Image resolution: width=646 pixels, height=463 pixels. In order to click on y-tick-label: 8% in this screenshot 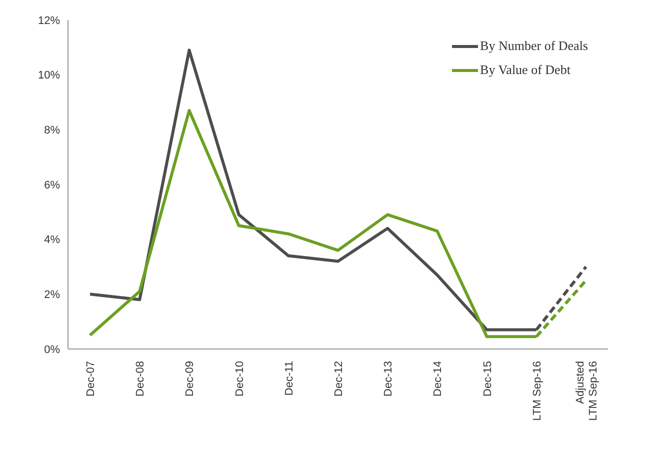, I will do `click(52, 130)`.